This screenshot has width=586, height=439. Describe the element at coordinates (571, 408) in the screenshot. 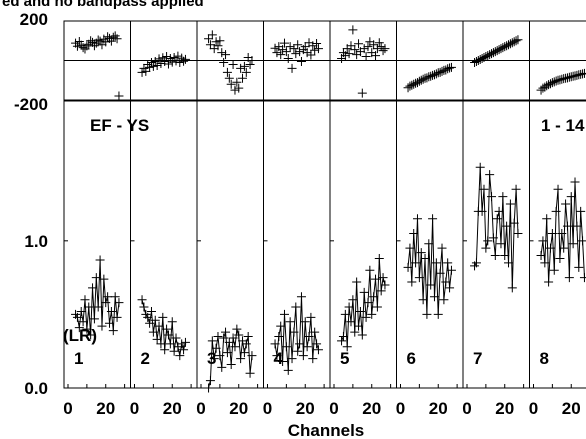

I see `x-tick-label: 20` at that location.